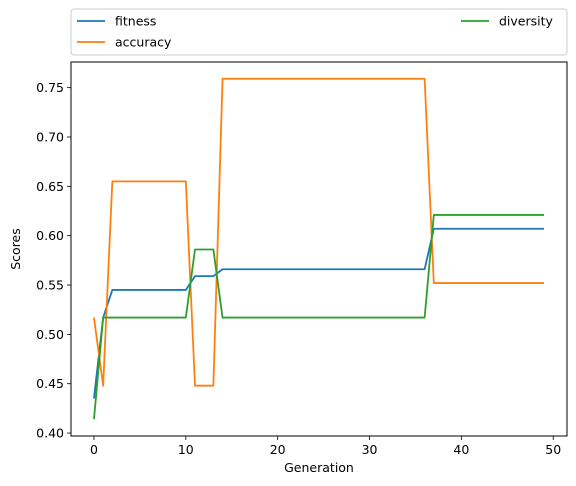 This screenshot has height=486, width=576. I want to click on legend: fitness accuracy diversity, so click(319, 32).